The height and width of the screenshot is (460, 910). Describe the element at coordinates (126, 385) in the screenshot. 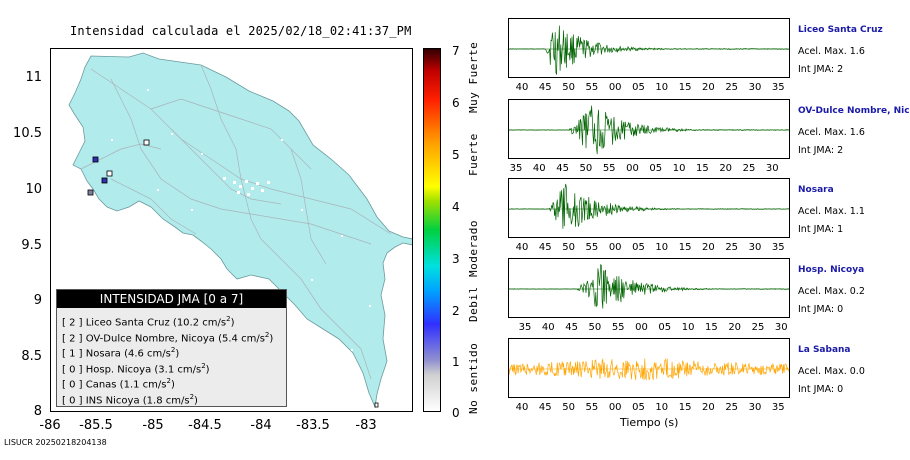

I see `legend-station-label: Canas (1.1 cm/s` at that location.